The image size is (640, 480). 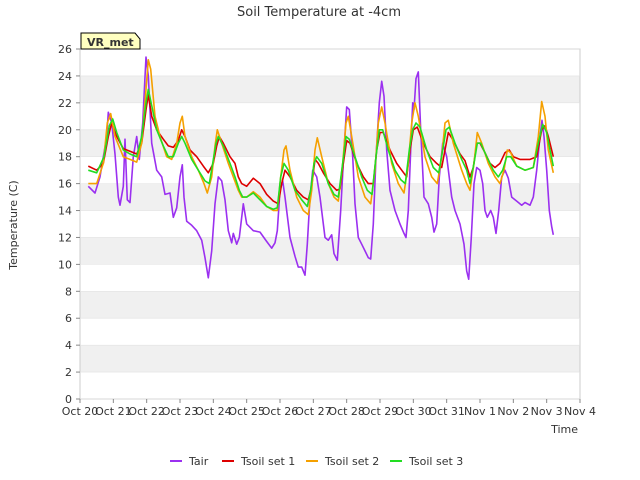 What do you see at coordinates (65, 103) in the screenshot?
I see `y-tick-label: 22` at bounding box center [65, 103].